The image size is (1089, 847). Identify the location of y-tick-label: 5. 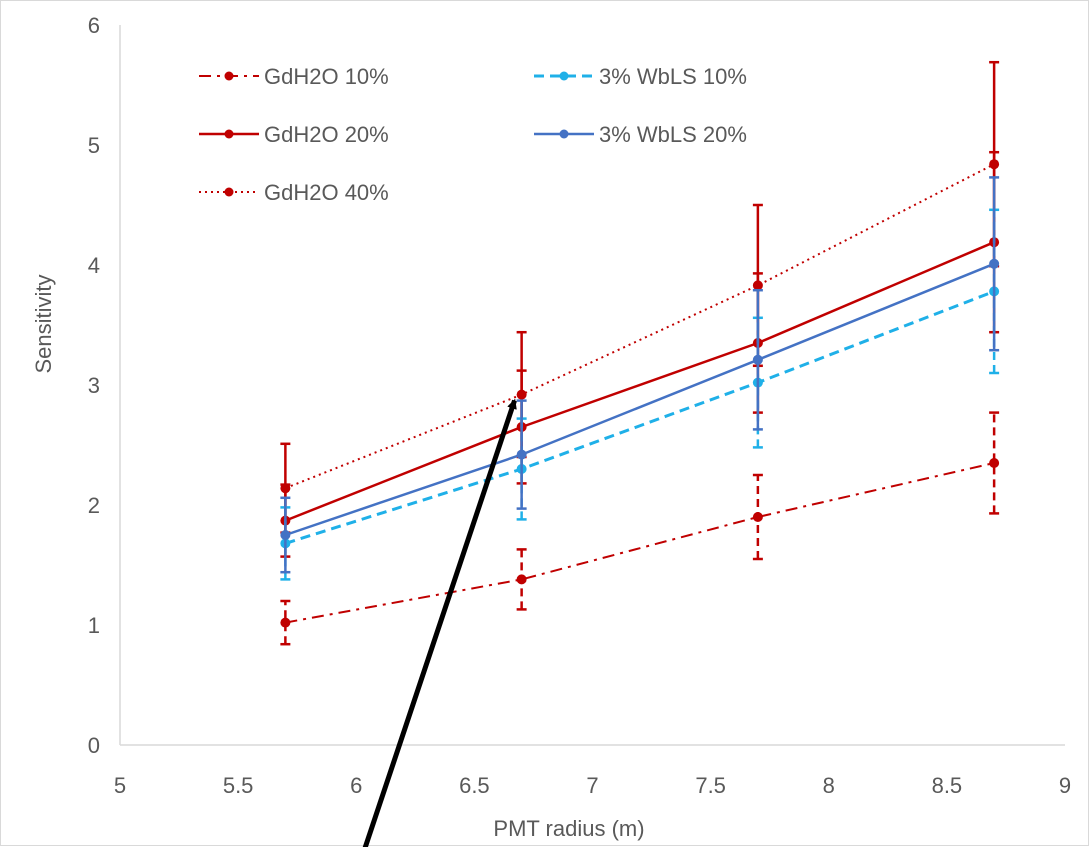
(94, 145).